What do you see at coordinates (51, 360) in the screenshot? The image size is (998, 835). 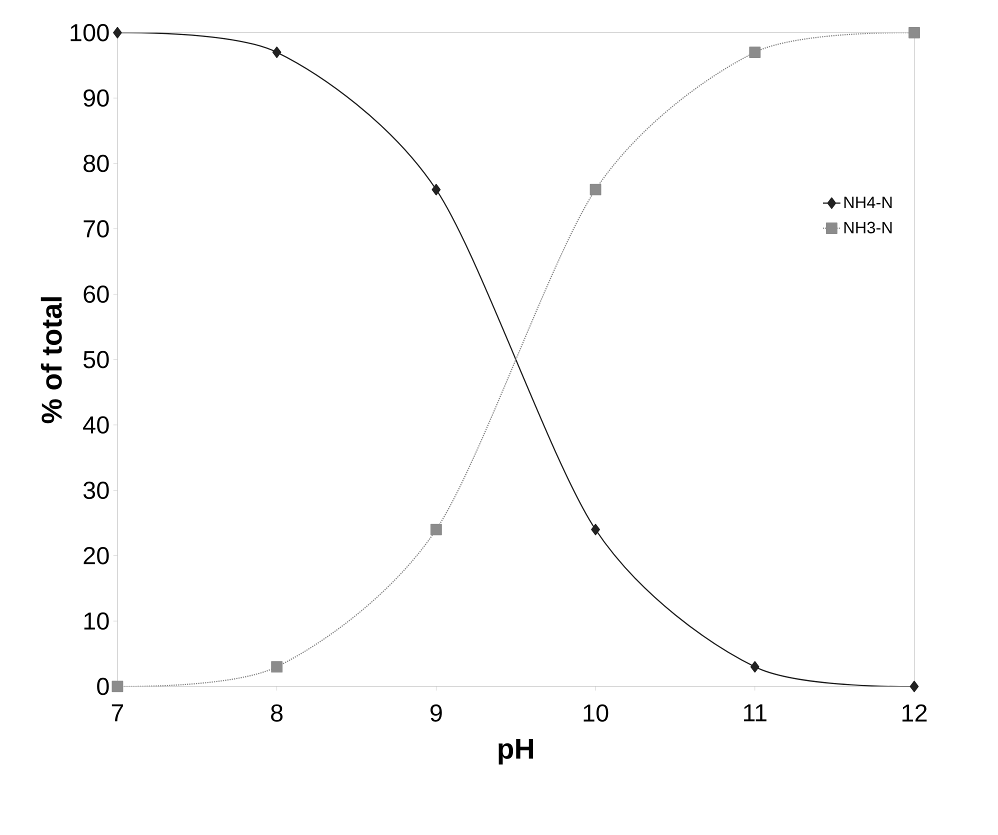 I see `y-axis-title: % of total` at bounding box center [51, 360].